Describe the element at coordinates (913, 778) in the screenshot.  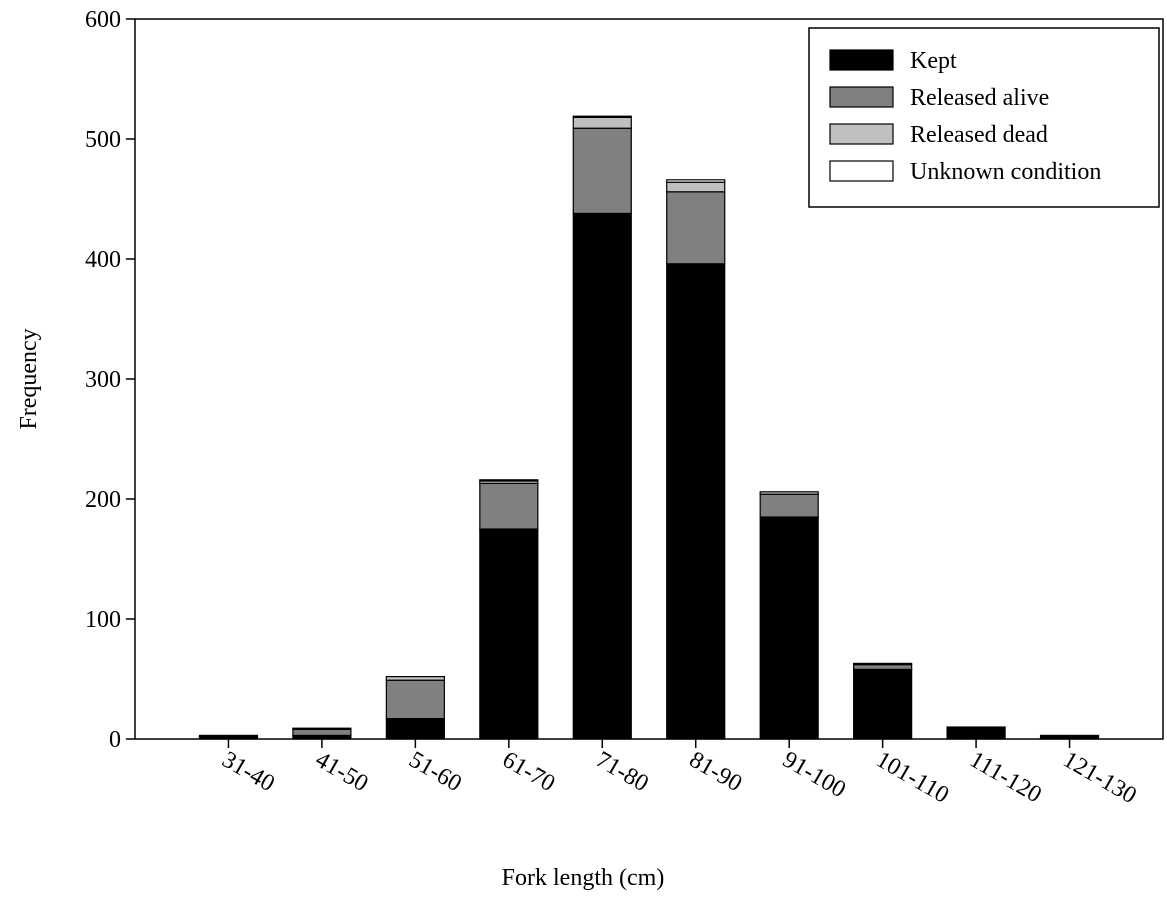
I see `x-tick-label: 101-110` at that location.